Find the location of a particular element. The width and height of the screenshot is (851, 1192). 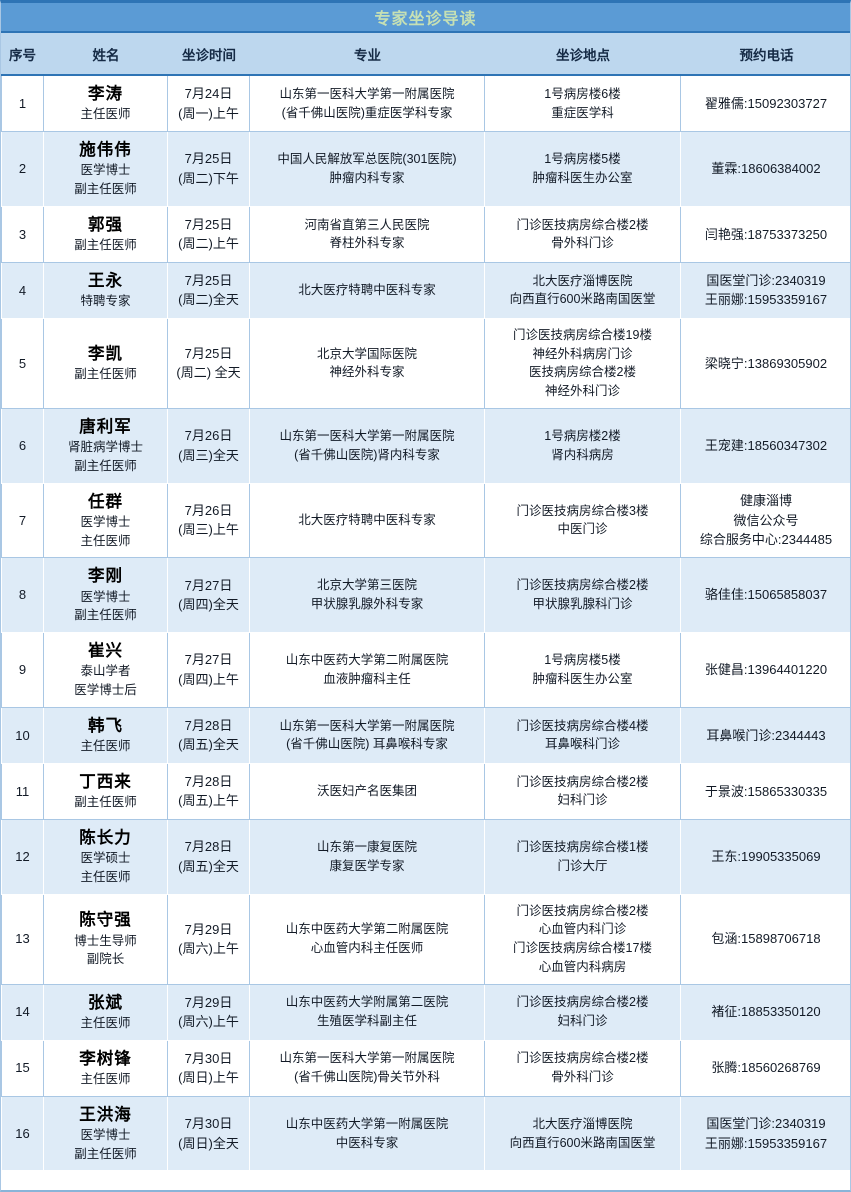

row-number: 13 is located at coordinates (22, 939).